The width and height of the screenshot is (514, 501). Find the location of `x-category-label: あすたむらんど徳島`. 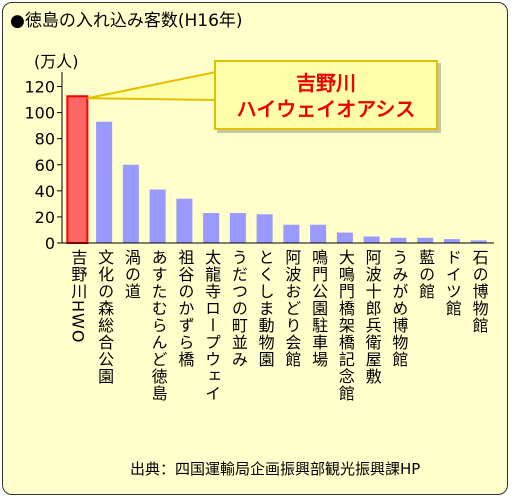

x-category-label: あすたむらんど徳島 is located at coordinates (158, 325).